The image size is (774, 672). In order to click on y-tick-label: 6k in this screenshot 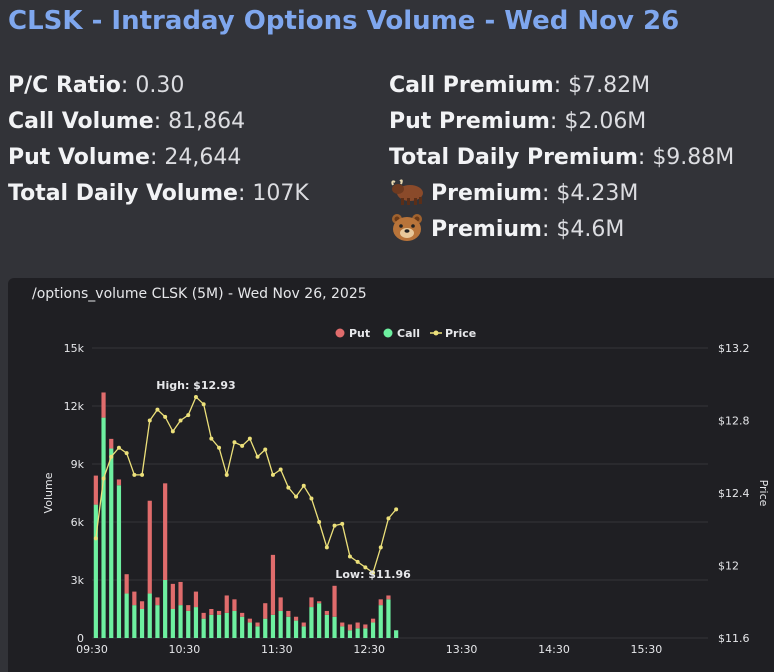, I will do `click(78, 522)`.